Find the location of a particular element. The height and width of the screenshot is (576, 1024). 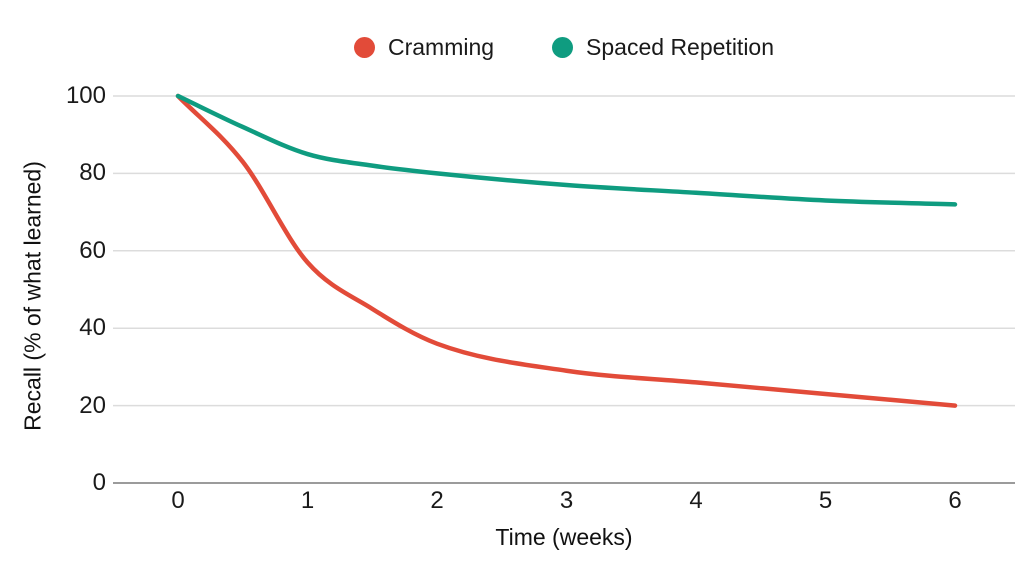

legend-item-spaced-repetition: Spaced Repetition is located at coordinates (663, 47).